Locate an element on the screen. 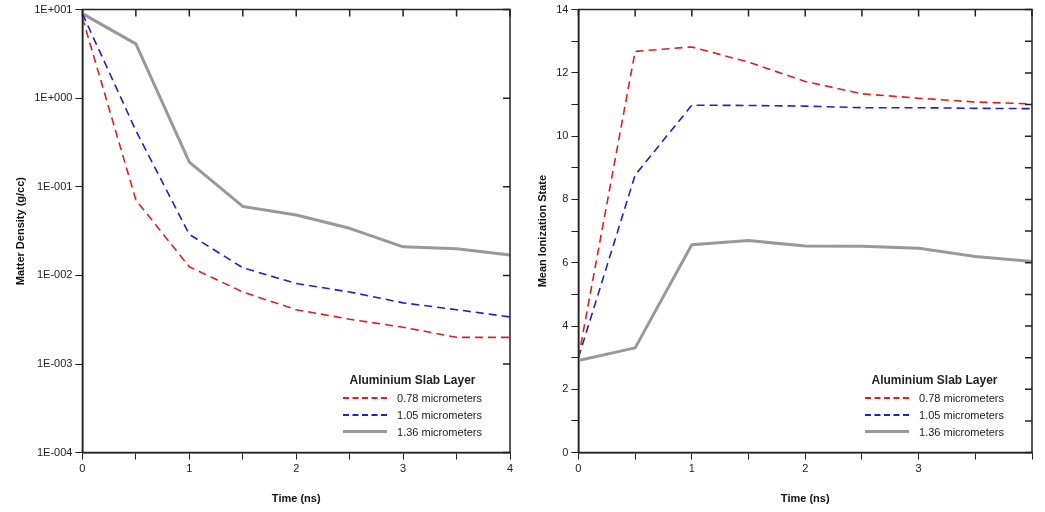 The height and width of the screenshot is (512, 1045). y-tick-label: 6 is located at coordinates (565, 261).